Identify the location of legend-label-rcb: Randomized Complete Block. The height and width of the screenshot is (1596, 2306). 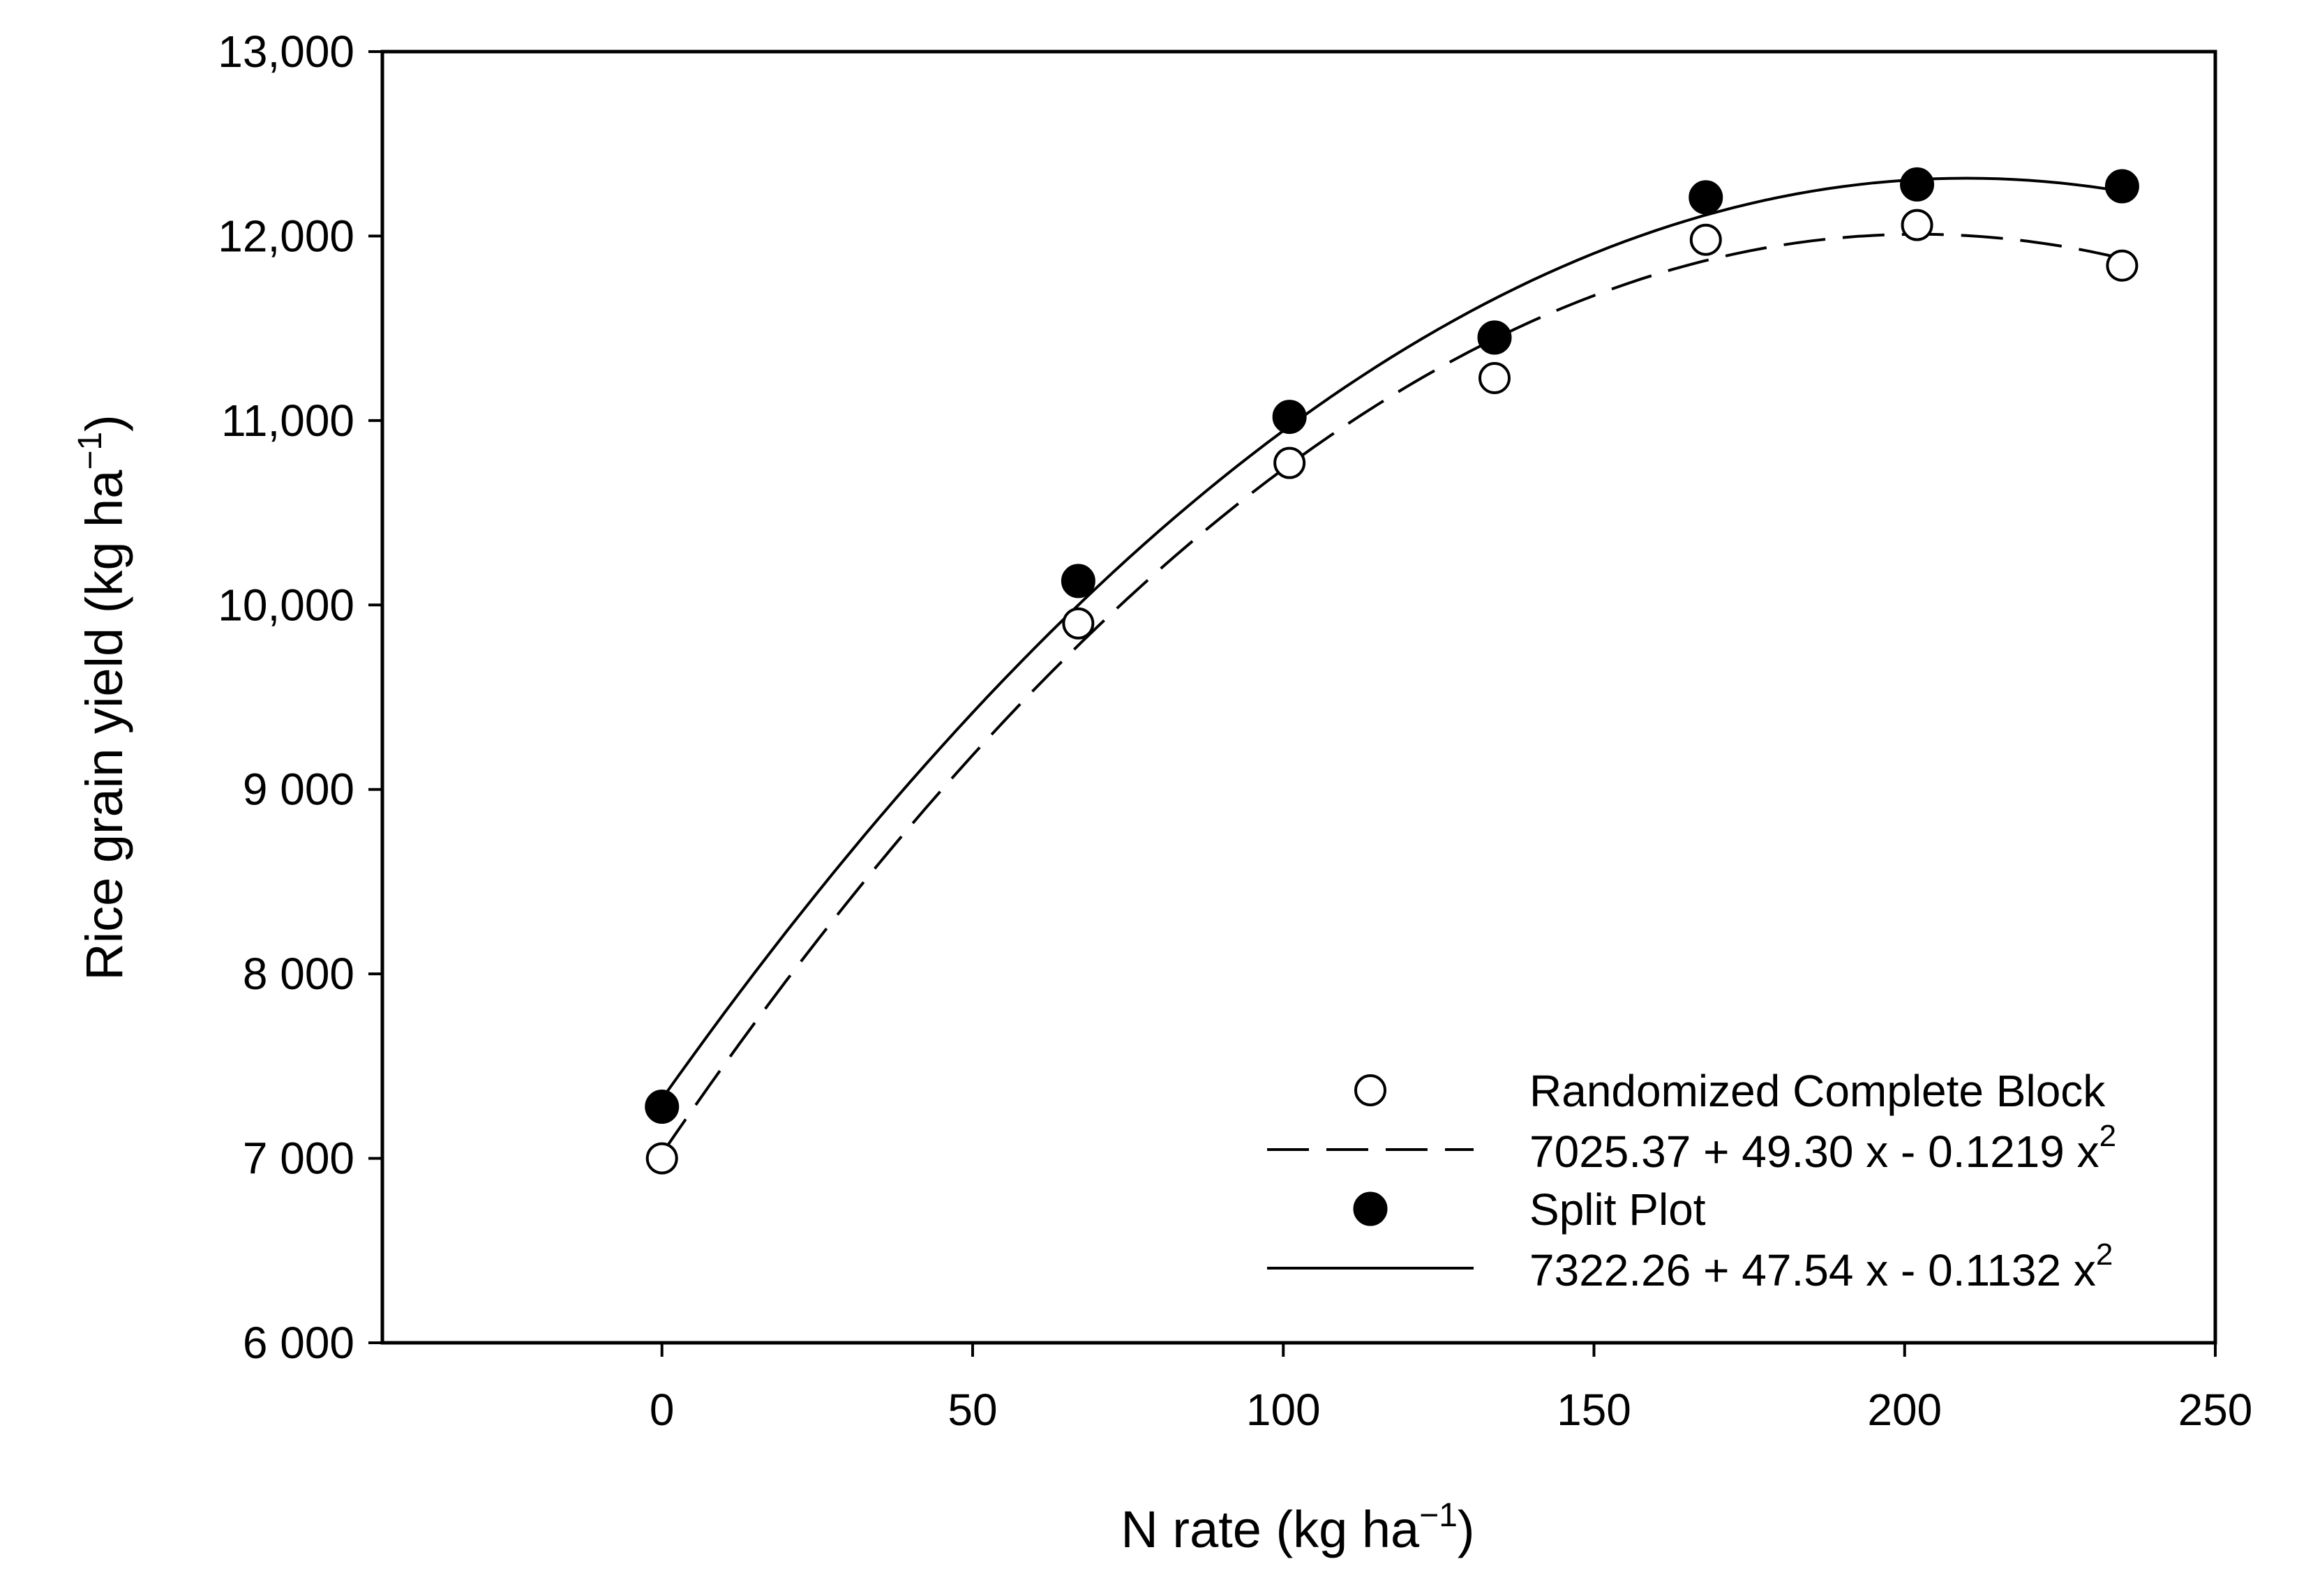
(1817, 1091).